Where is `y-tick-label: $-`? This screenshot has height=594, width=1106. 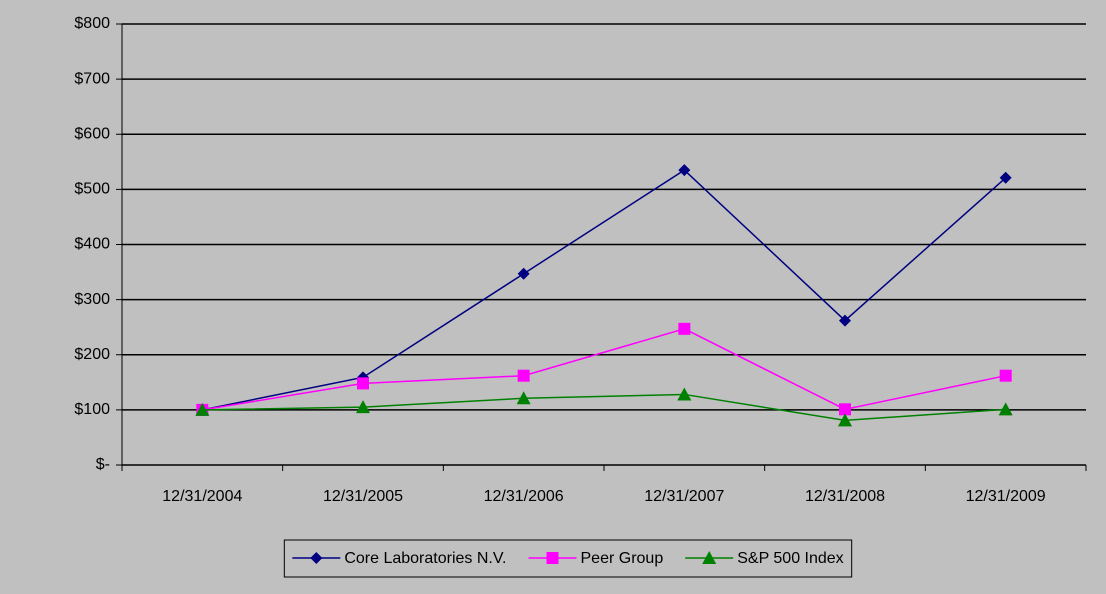
y-tick-label: $- is located at coordinates (103, 464).